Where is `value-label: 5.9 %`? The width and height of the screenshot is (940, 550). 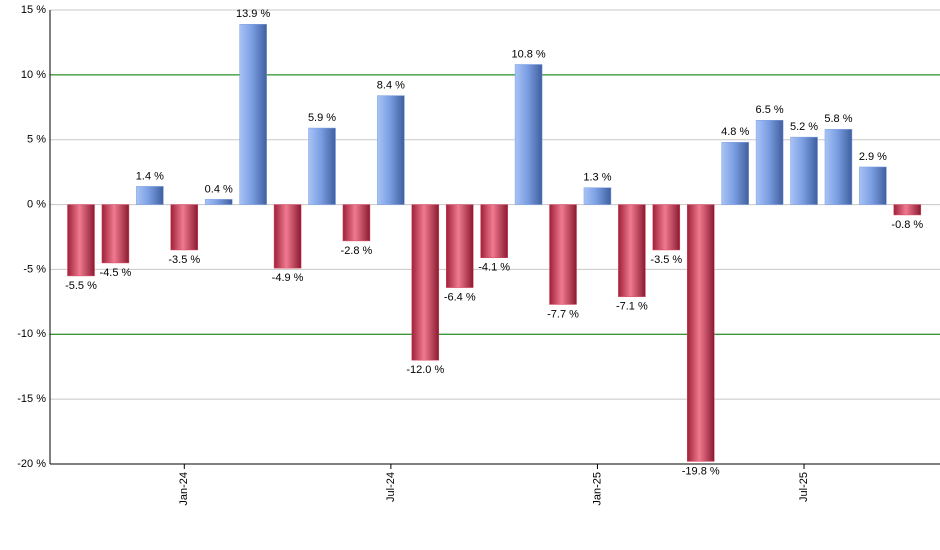
value-label: 5.9 % is located at coordinates (322, 118).